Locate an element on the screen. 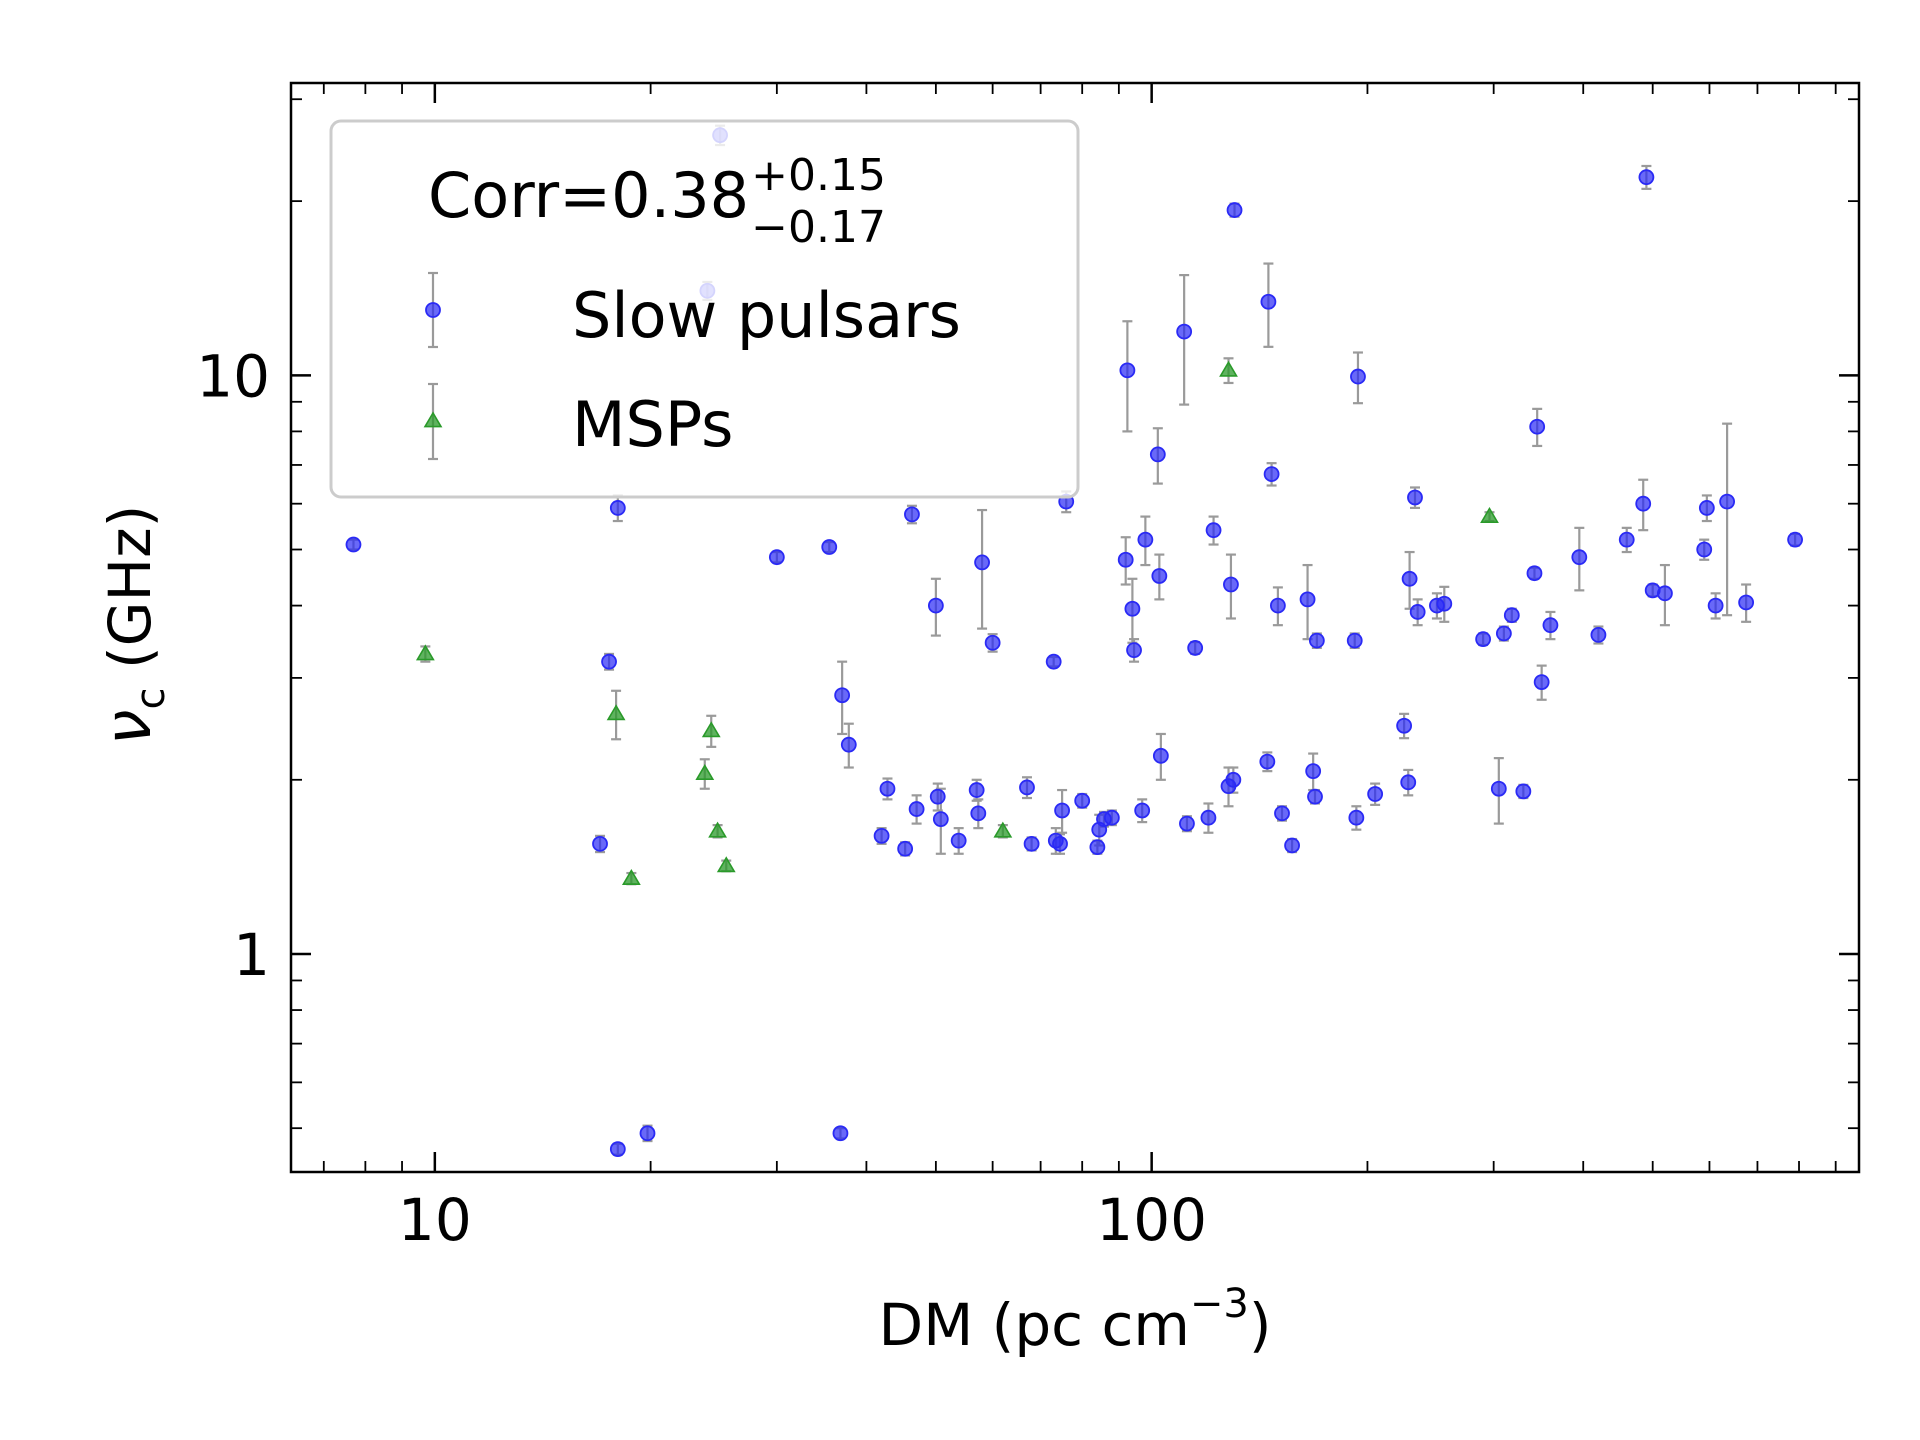 This screenshot has height=1440, width=1920. x-axis-label-tail: ) is located at coordinates (1260, 1325).